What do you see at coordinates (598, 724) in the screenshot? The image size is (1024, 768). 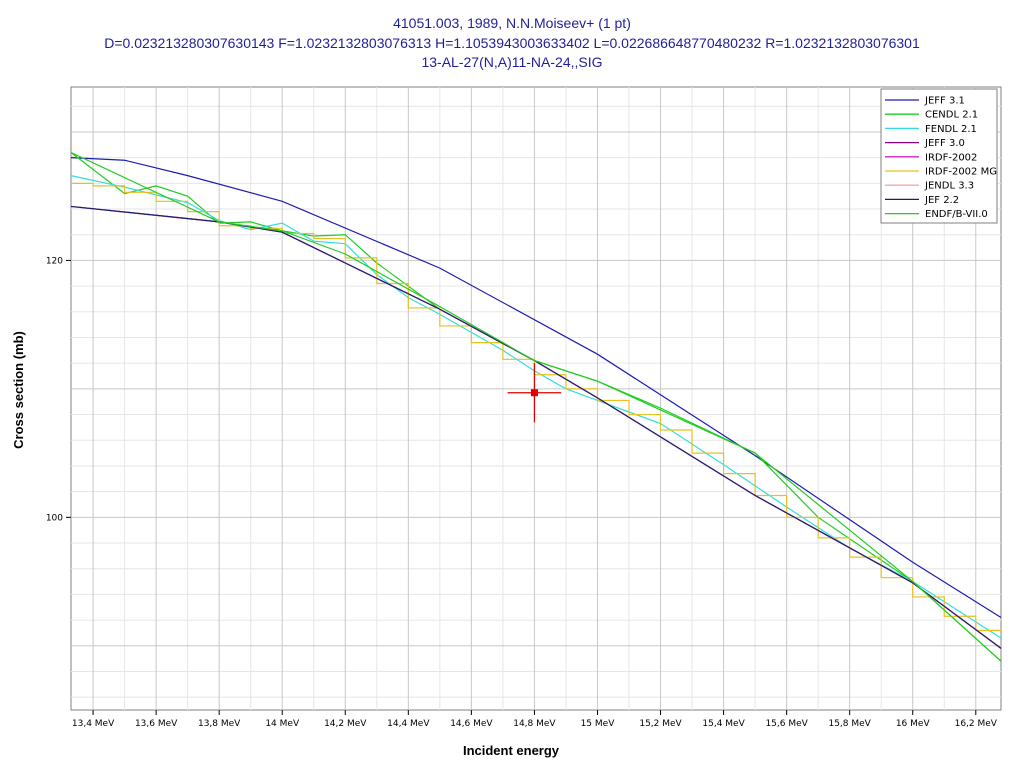 I see `x-tick-label: 15 MeV` at bounding box center [598, 724].